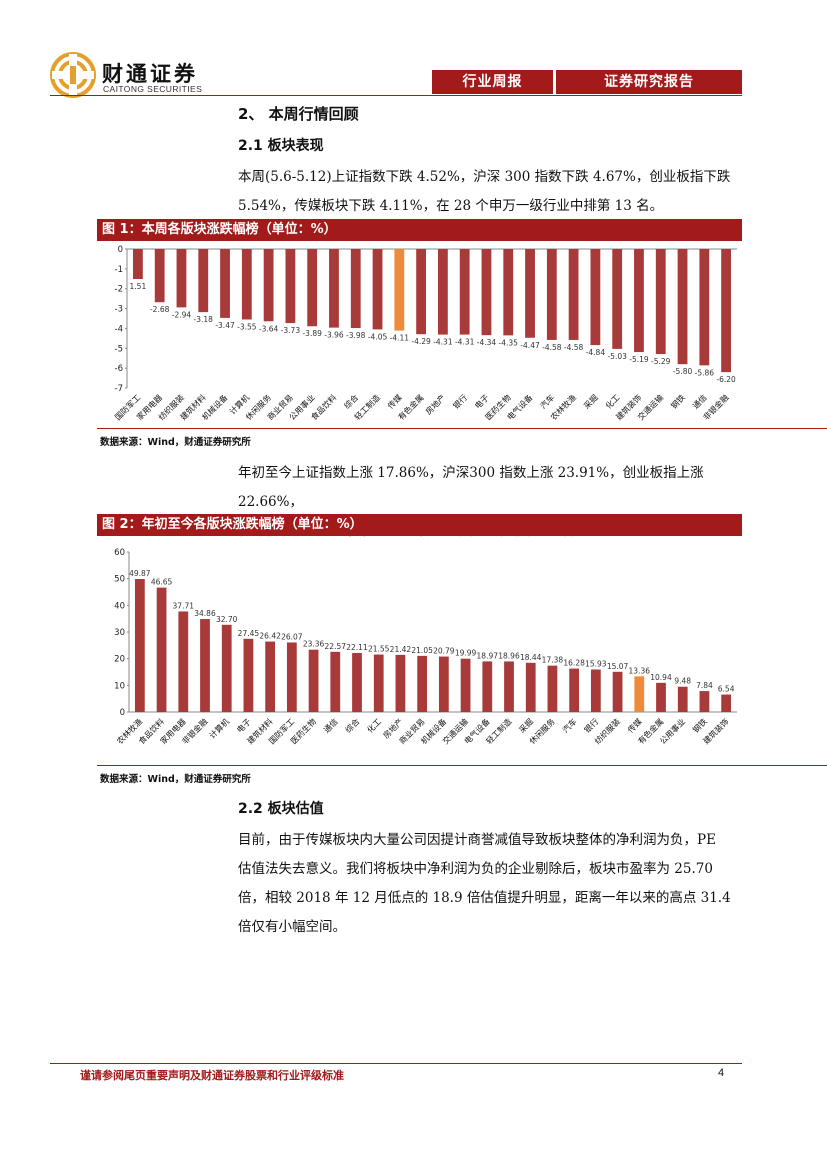 This screenshot has width=827, height=1170. Describe the element at coordinates (726, 379) in the screenshot. I see `data-label: -6.20` at that location.